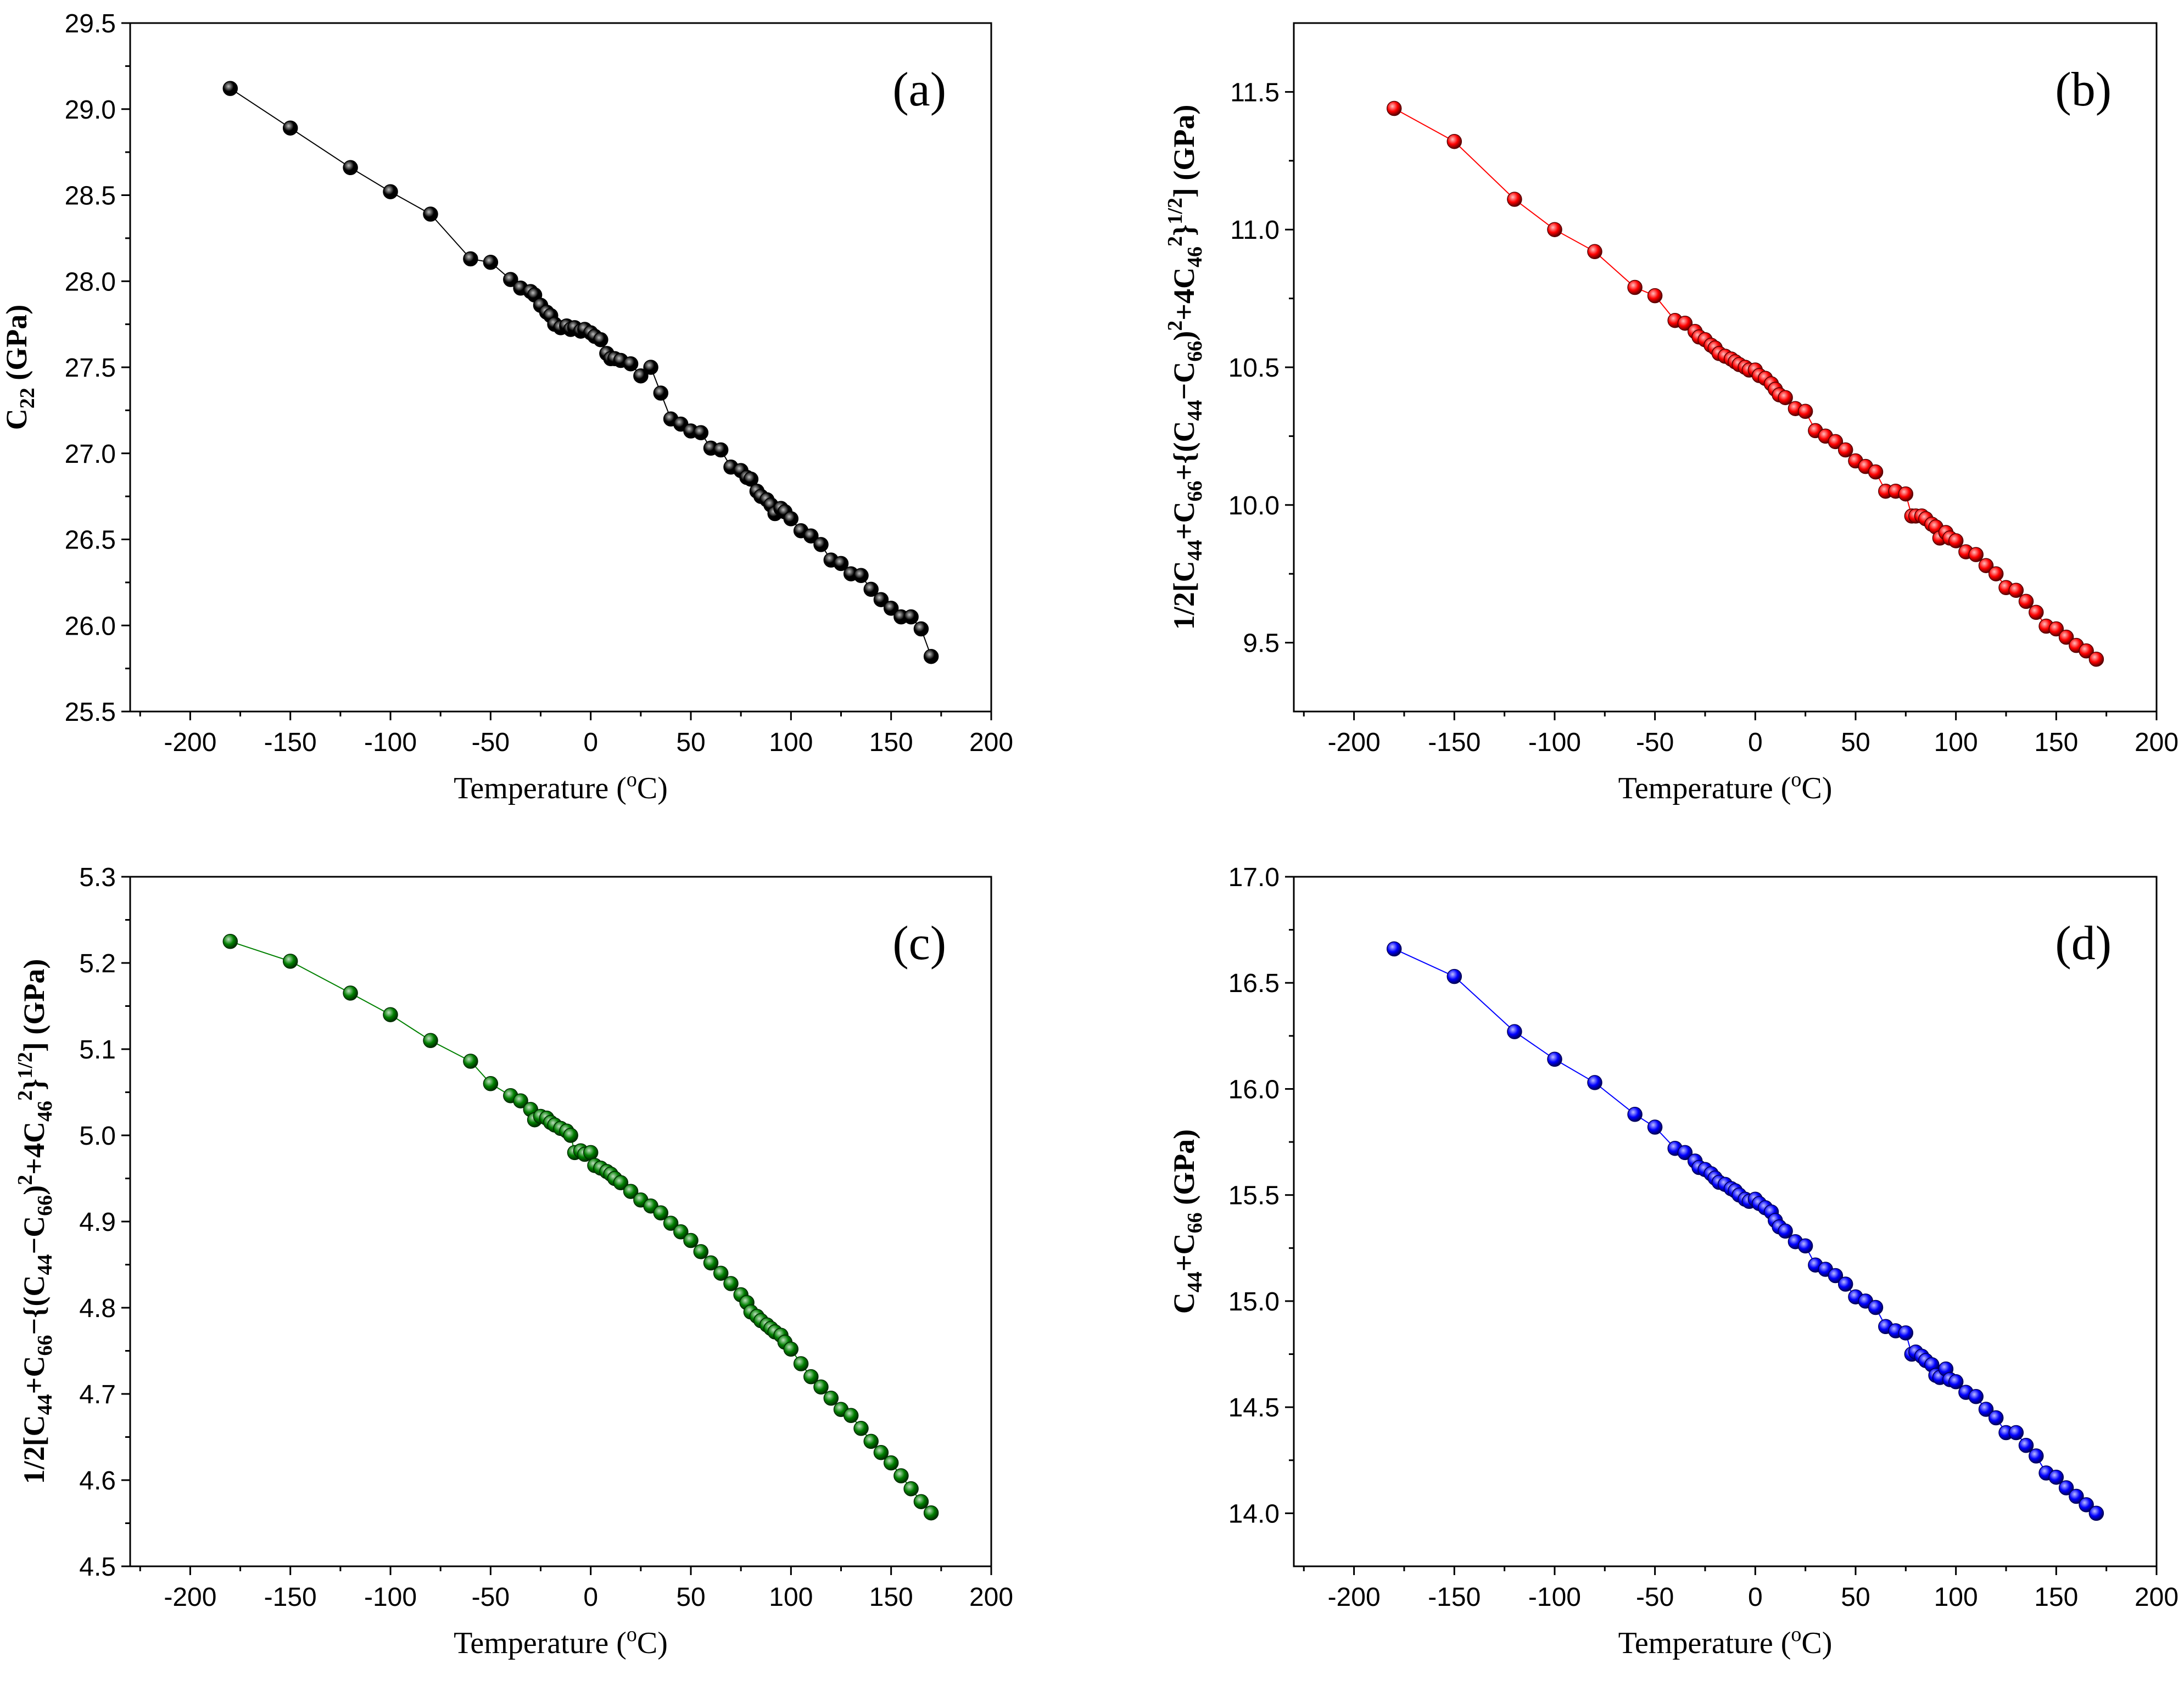 The height and width of the screenshot is (1686, 2184). What do you see at coordinates (791, 742) in the screenshot?
I see `x-tick-label: 100` at bounding box center [791, 742].